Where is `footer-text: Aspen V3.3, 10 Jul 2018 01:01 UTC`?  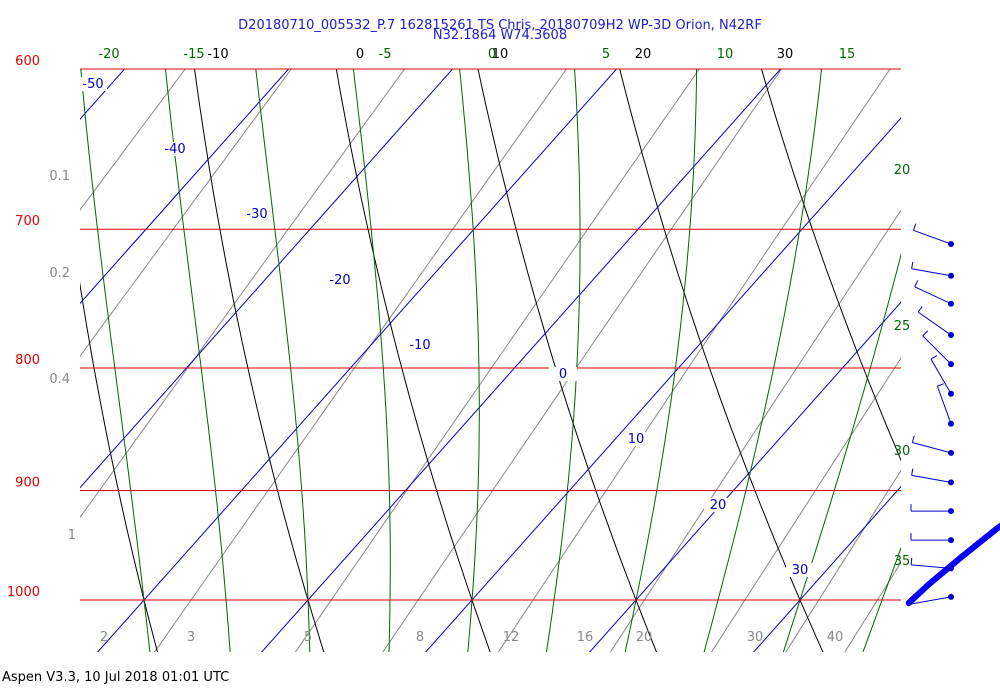
footer-text: Aspen V3.3, 10 Jul 2018 01:01 UTC is located at coordinates (116, 677).